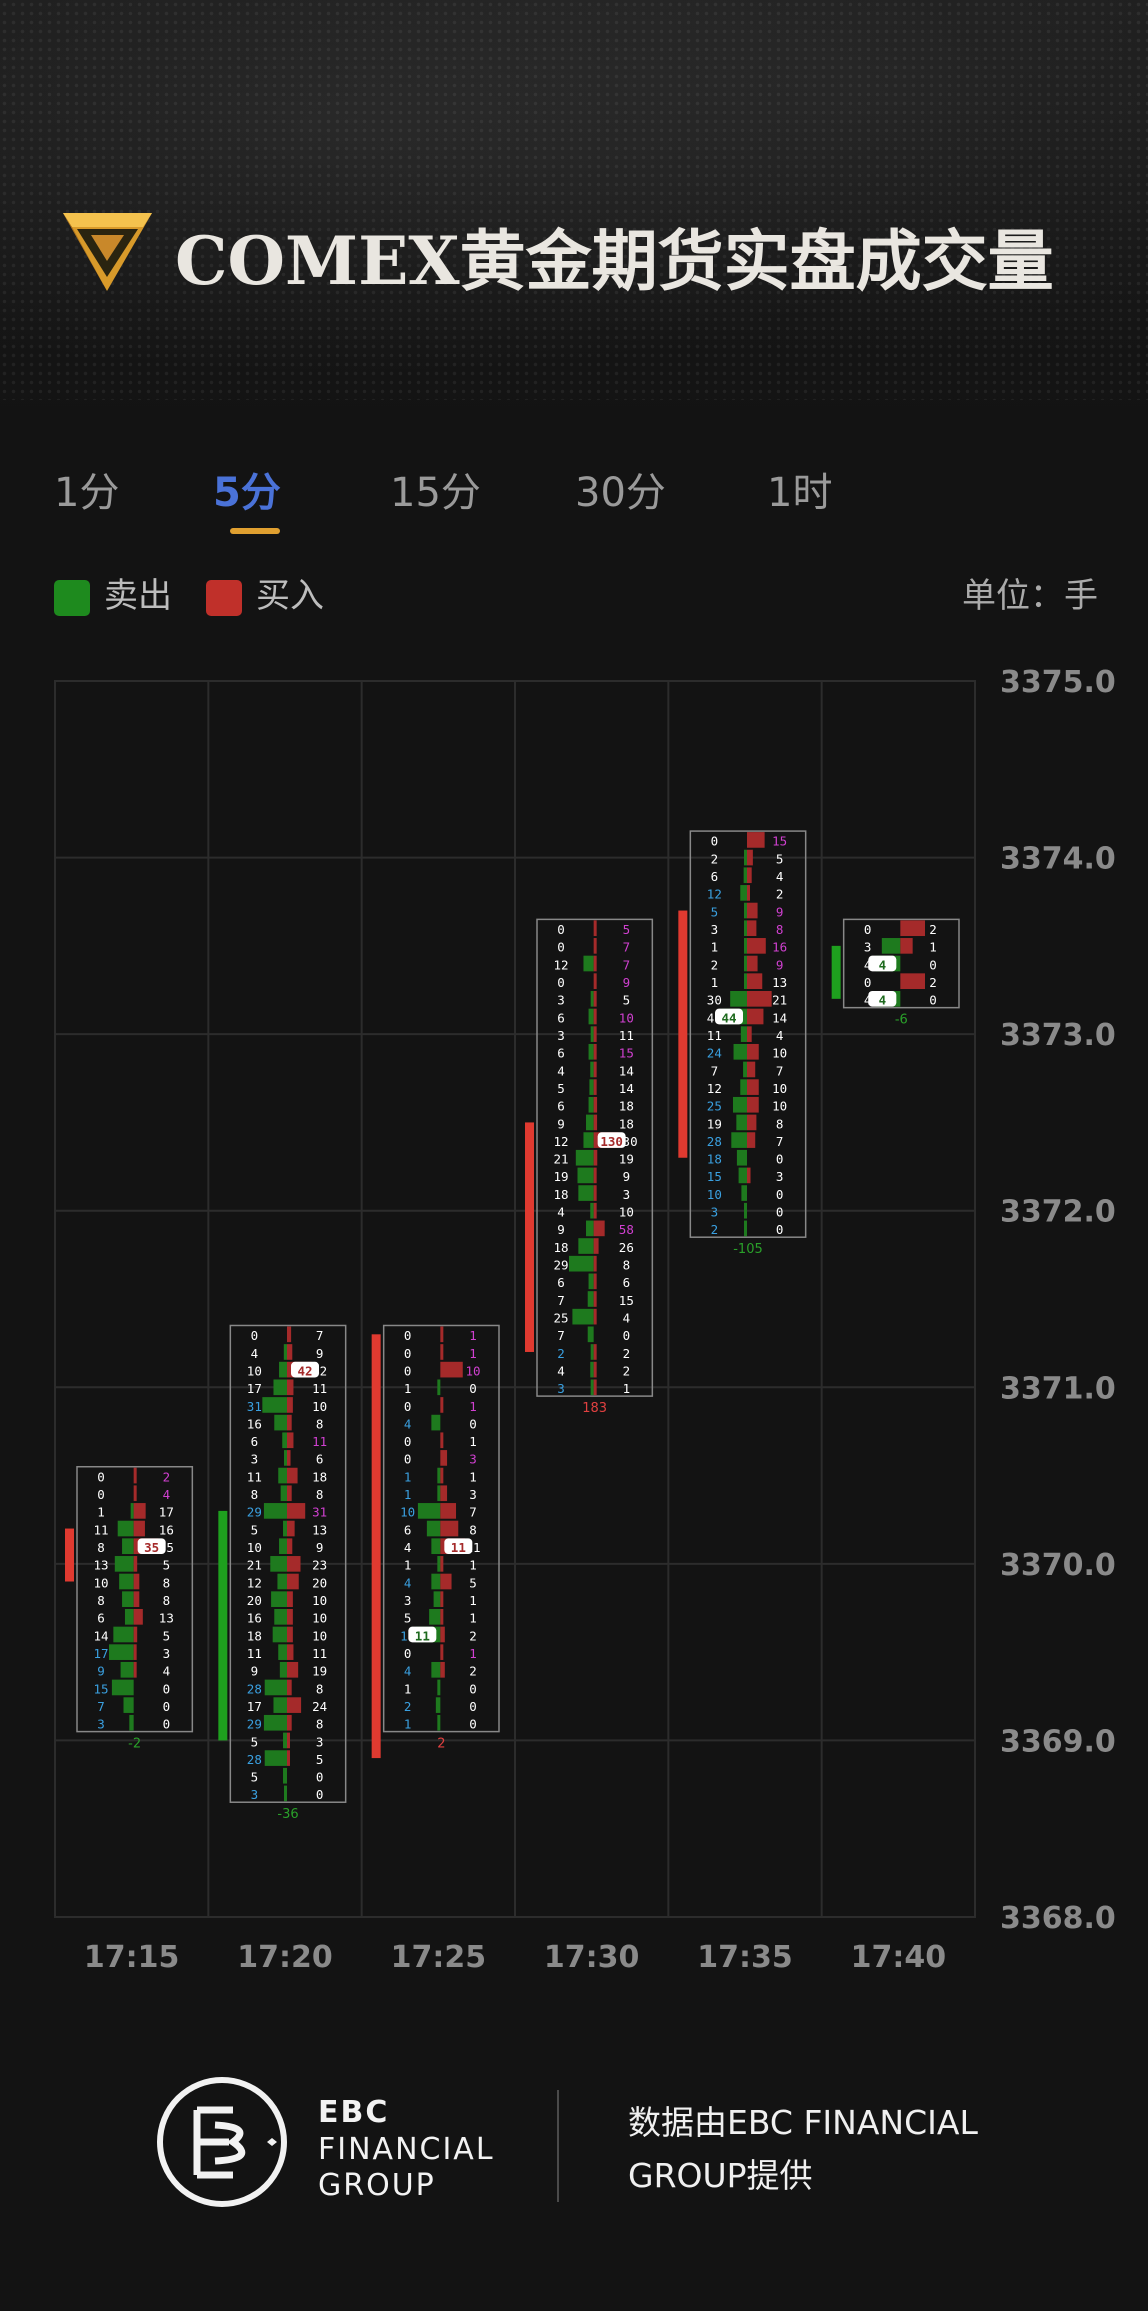 The image size is (1148, 2311). I want to click on tab-30min: 30分, so click(620, 493).